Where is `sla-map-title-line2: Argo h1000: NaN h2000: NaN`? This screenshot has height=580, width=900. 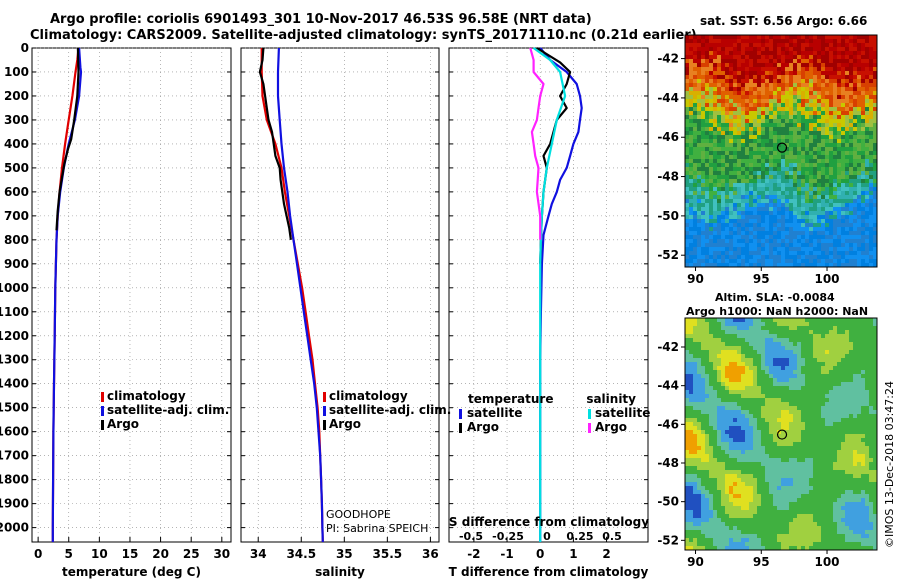
sla-map-title-line2: Argo h1000: NaN h2000: NaN is located at coordinates (777, 311).